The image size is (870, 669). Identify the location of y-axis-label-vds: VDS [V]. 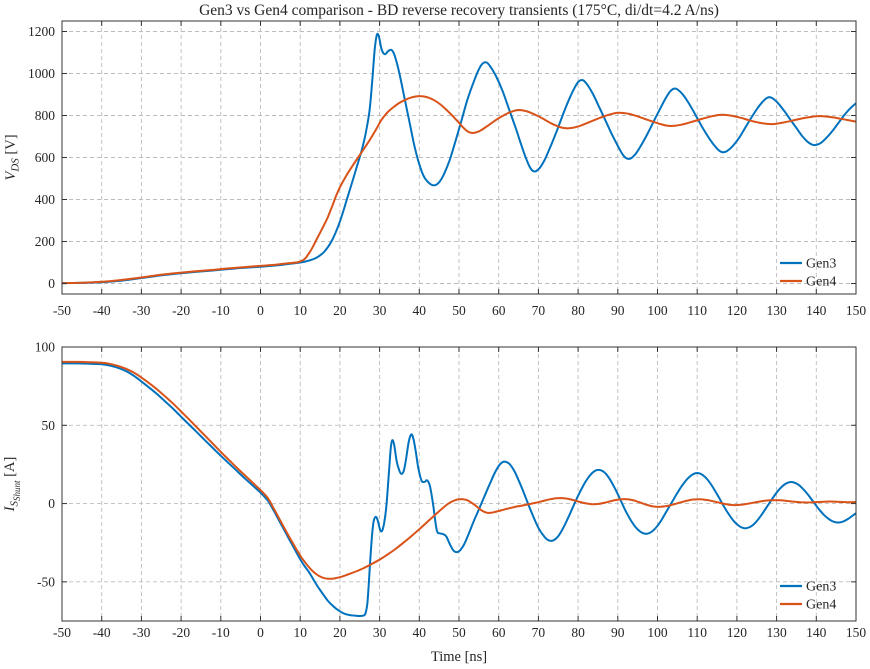
(12, 157).